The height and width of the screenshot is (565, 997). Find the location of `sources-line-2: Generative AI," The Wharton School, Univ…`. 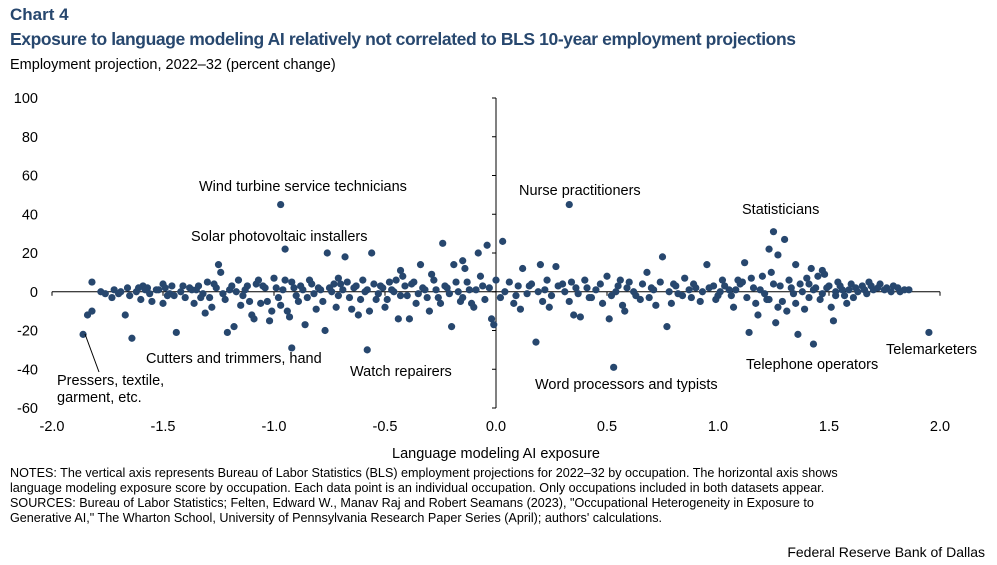

sources-line-2: Generative AI," The Wharton School, Univ… is located at coordinates (336, 518).